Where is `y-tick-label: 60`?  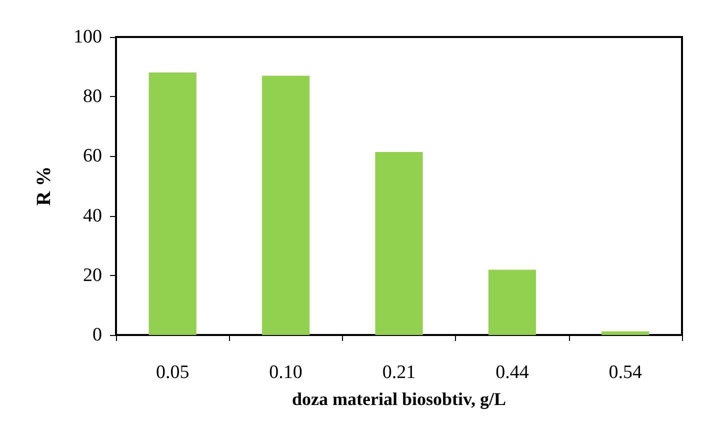 y-tick-label: 60 is located at coordinates (92, 156).